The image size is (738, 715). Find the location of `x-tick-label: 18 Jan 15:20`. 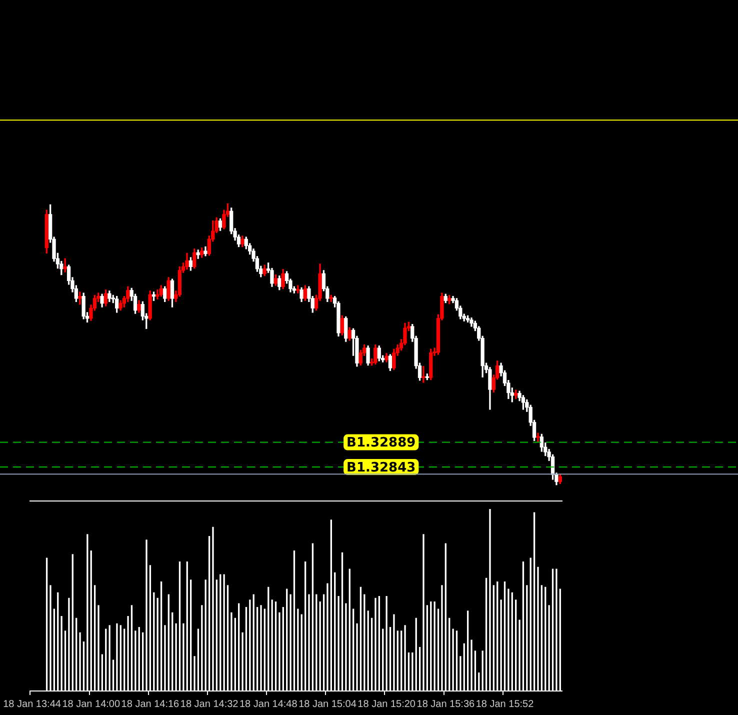

x-tick-label: 18 Jan 15:20 is located at coordinates (387, 704).